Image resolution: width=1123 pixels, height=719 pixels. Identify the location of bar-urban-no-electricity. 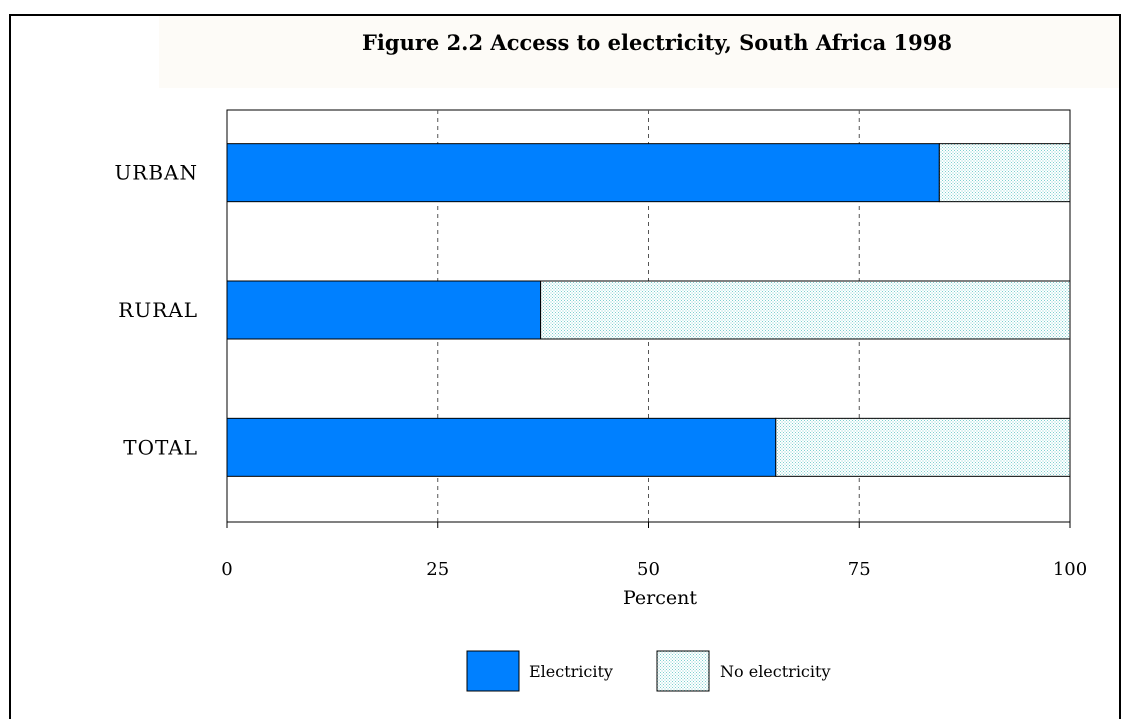
(1004, 173).